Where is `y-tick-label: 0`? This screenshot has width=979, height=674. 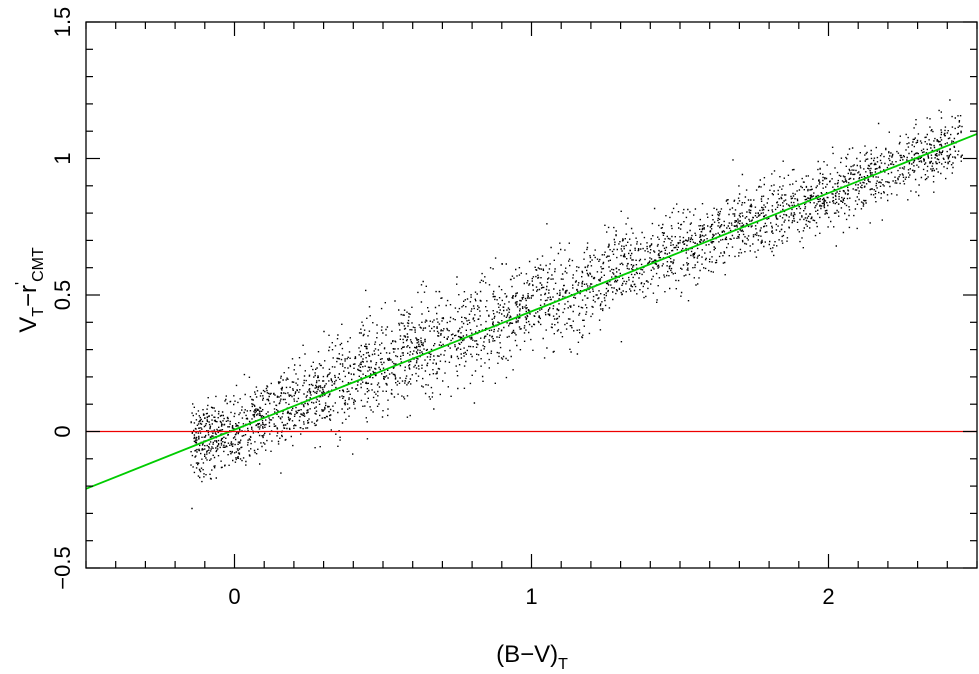 y-tick-label: 0 is located at coordinates (62, 431).